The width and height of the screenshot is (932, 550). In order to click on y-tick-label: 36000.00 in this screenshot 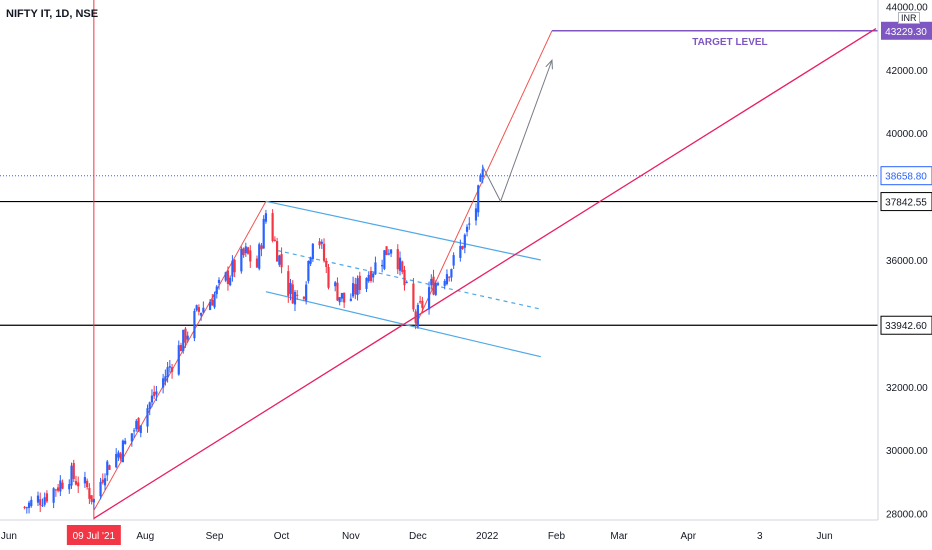, I will do `click(907, 261)`.